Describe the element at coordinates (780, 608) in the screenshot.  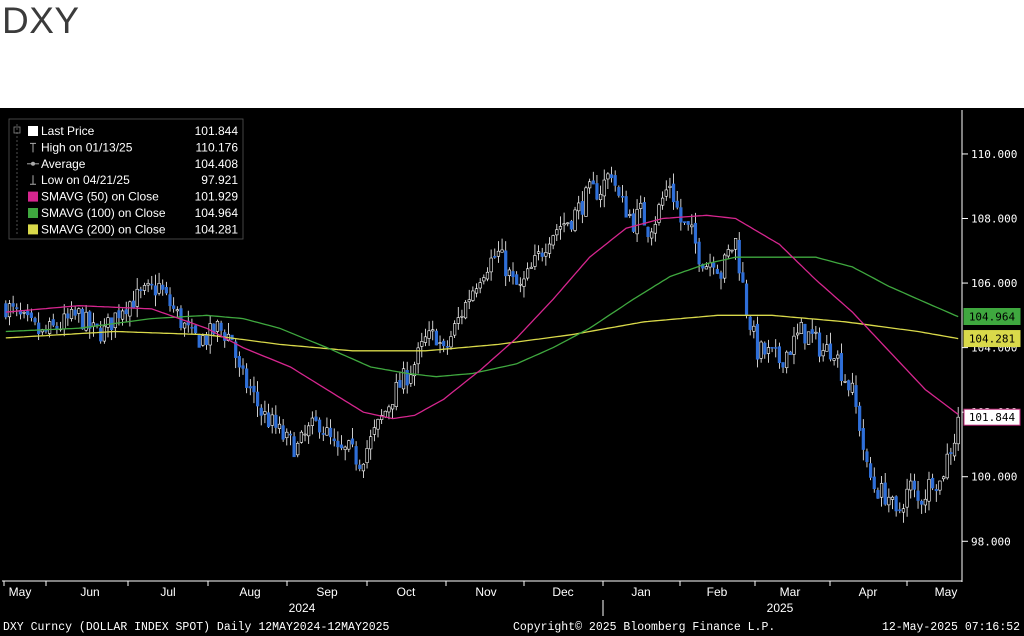
I see `x-year-label: 2025` at that location.